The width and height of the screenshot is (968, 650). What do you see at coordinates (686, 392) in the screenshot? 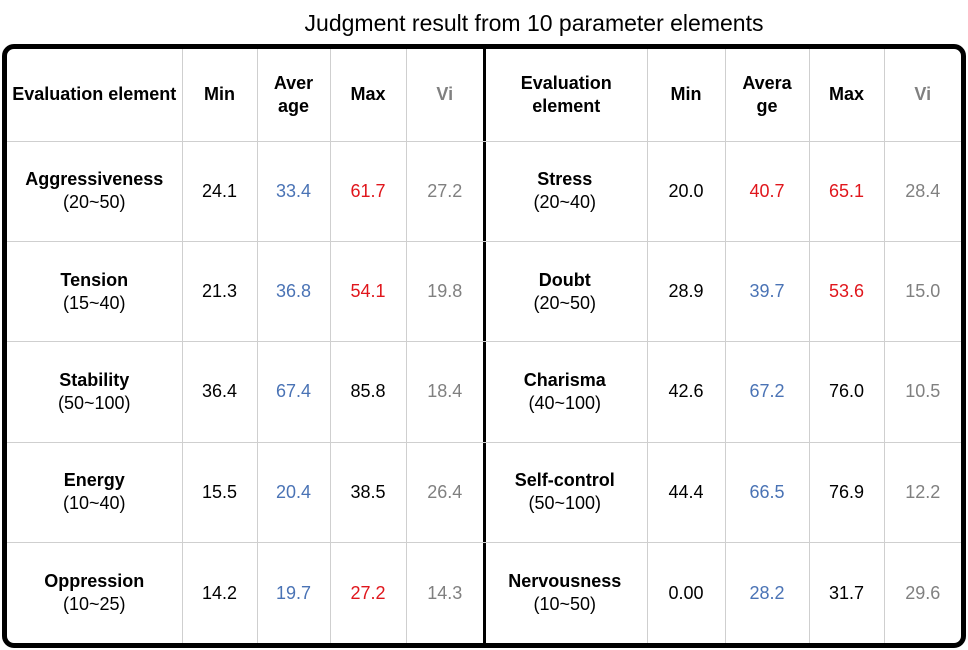
I see `min-value: 42.6` at bounding box center [686, 392].